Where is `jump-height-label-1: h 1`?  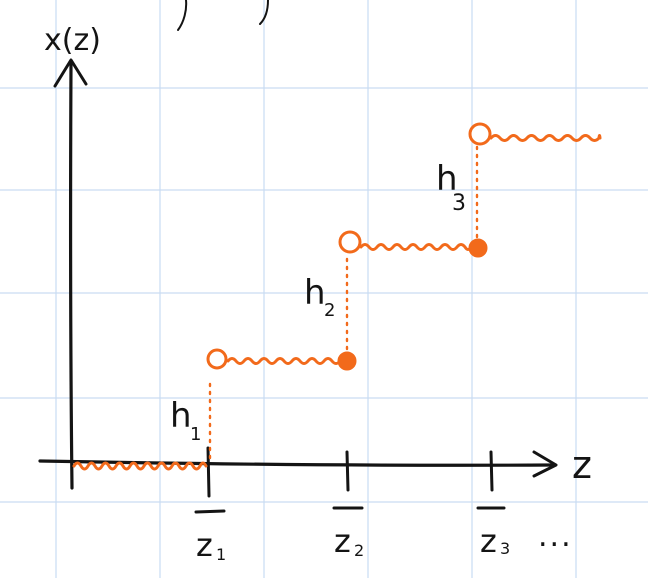 jump-height-label-1: h 1 is located at coordinates (185, 420).